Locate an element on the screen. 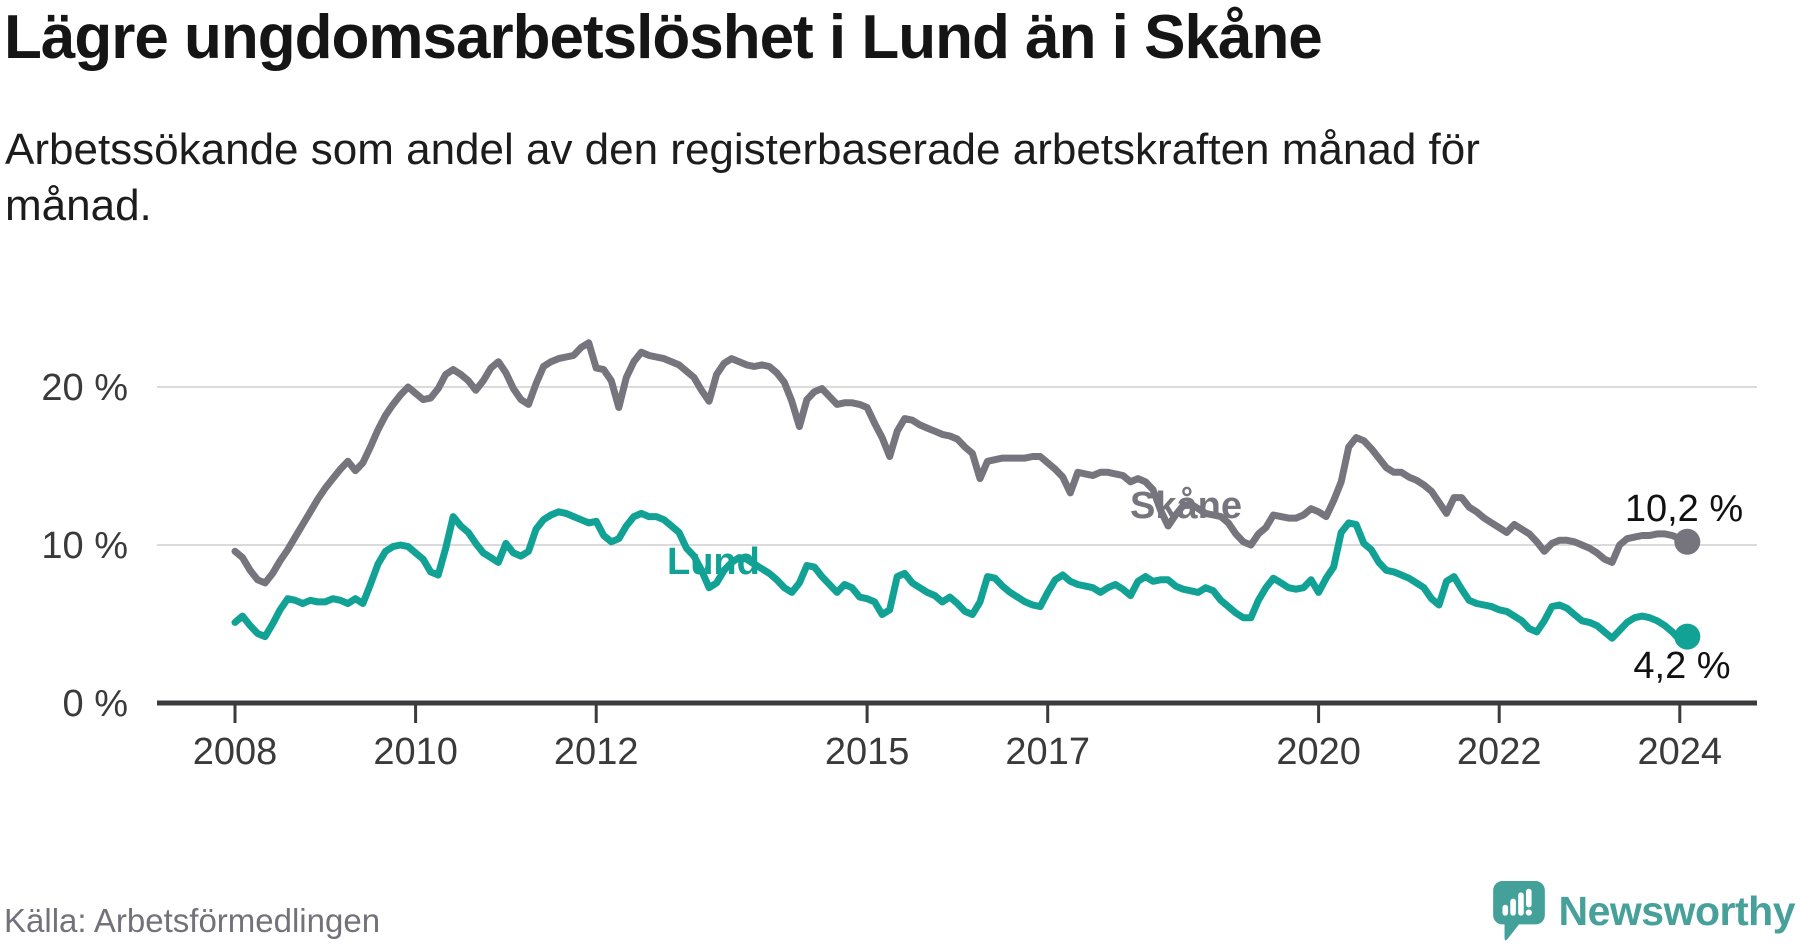 This screenshot has width=1800, height=948. end-dots-layer is located at coordinates (1687, 589).